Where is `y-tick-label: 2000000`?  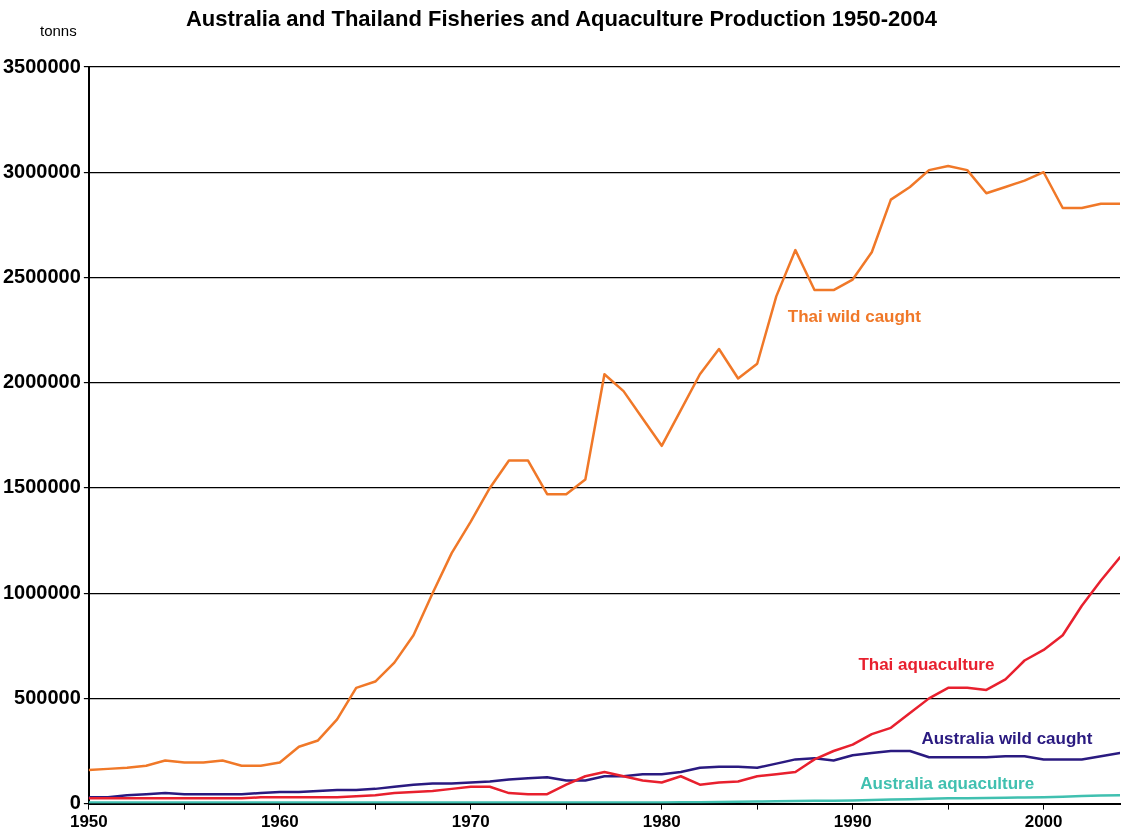 y-tick-label: 2000000 is located at coordinates (41, 381).